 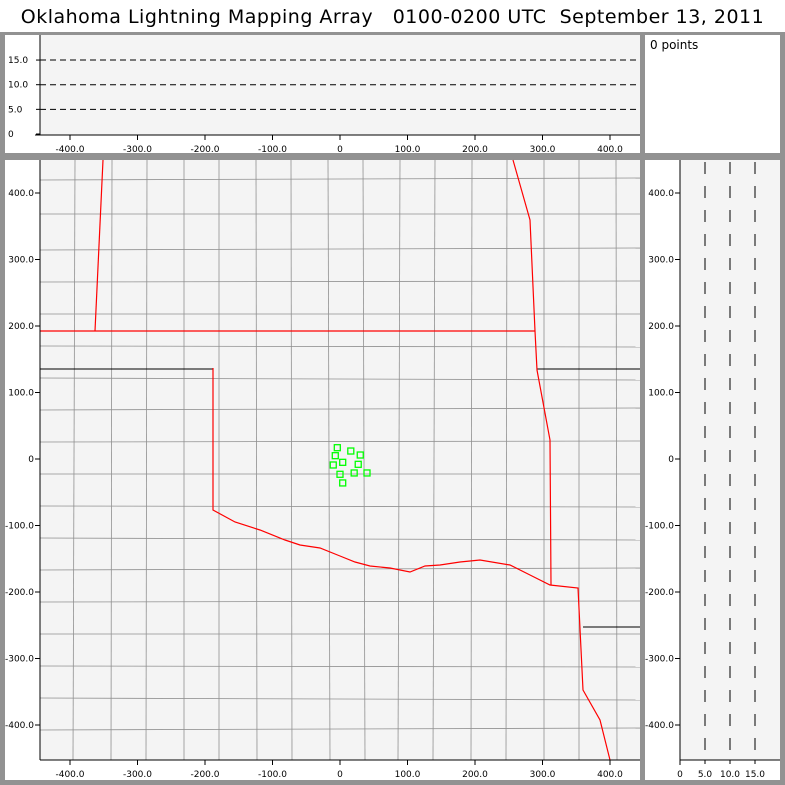 I want to click on y-tick-label: -200.0, so click(x=19, y=593).